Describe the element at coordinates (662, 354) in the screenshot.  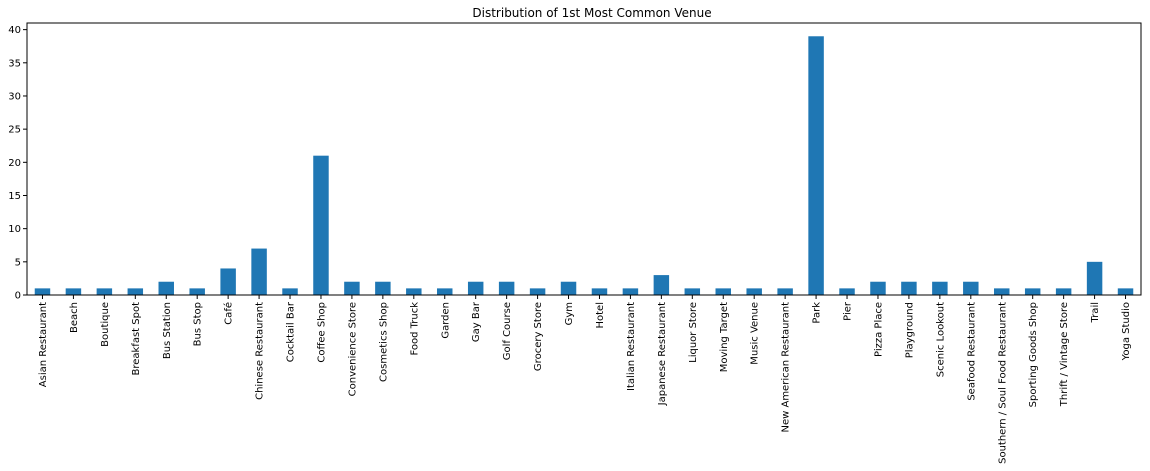
I see `x-tick-label-20: Japanese Restaurant` at that location.